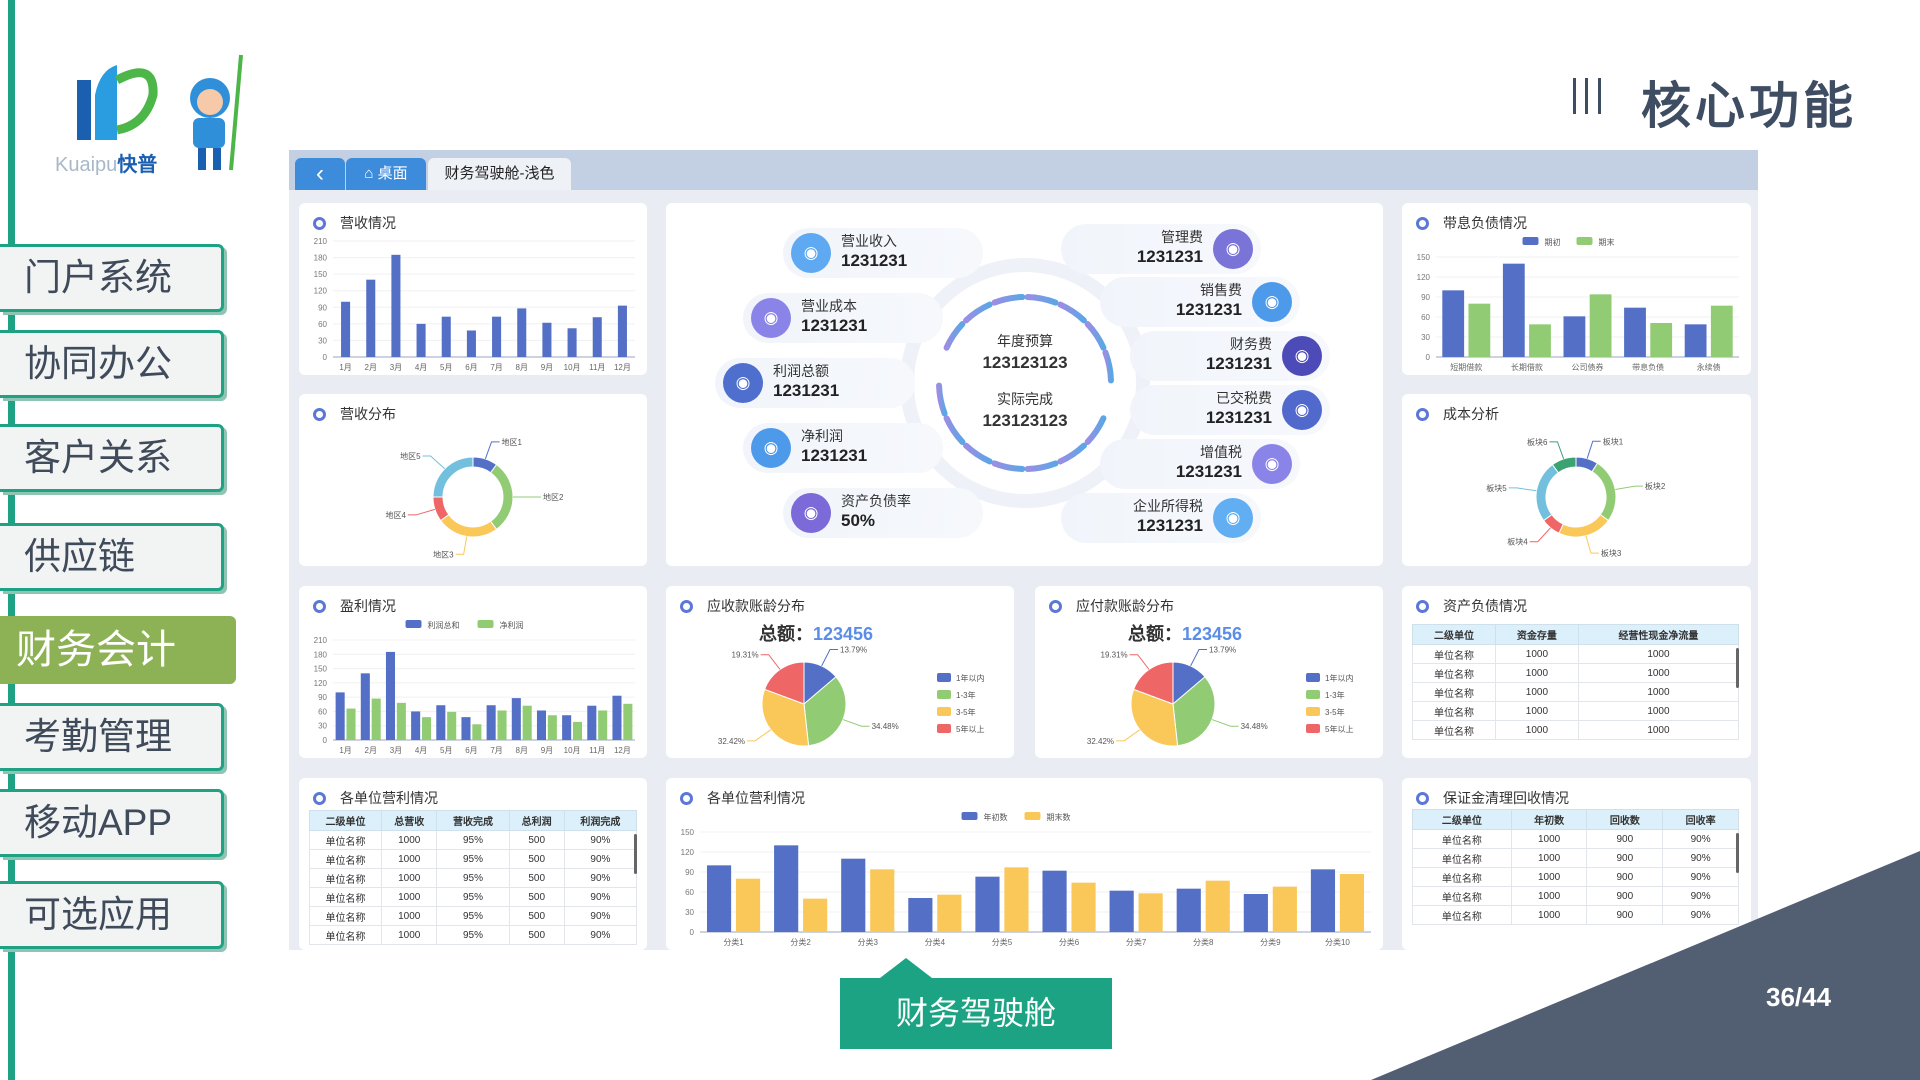  What do you see at coordinates (1422, 414) in the screenshot?
I see `circle-icon` at bounding box center [1422, 414].